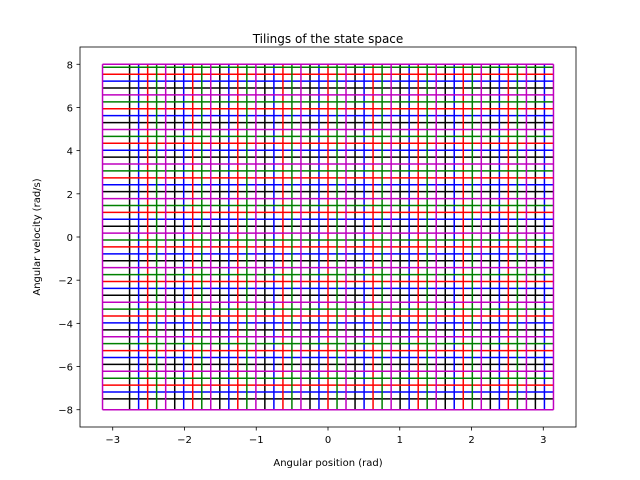  I want to click on y-tick-label: −8, so click(65, 411).